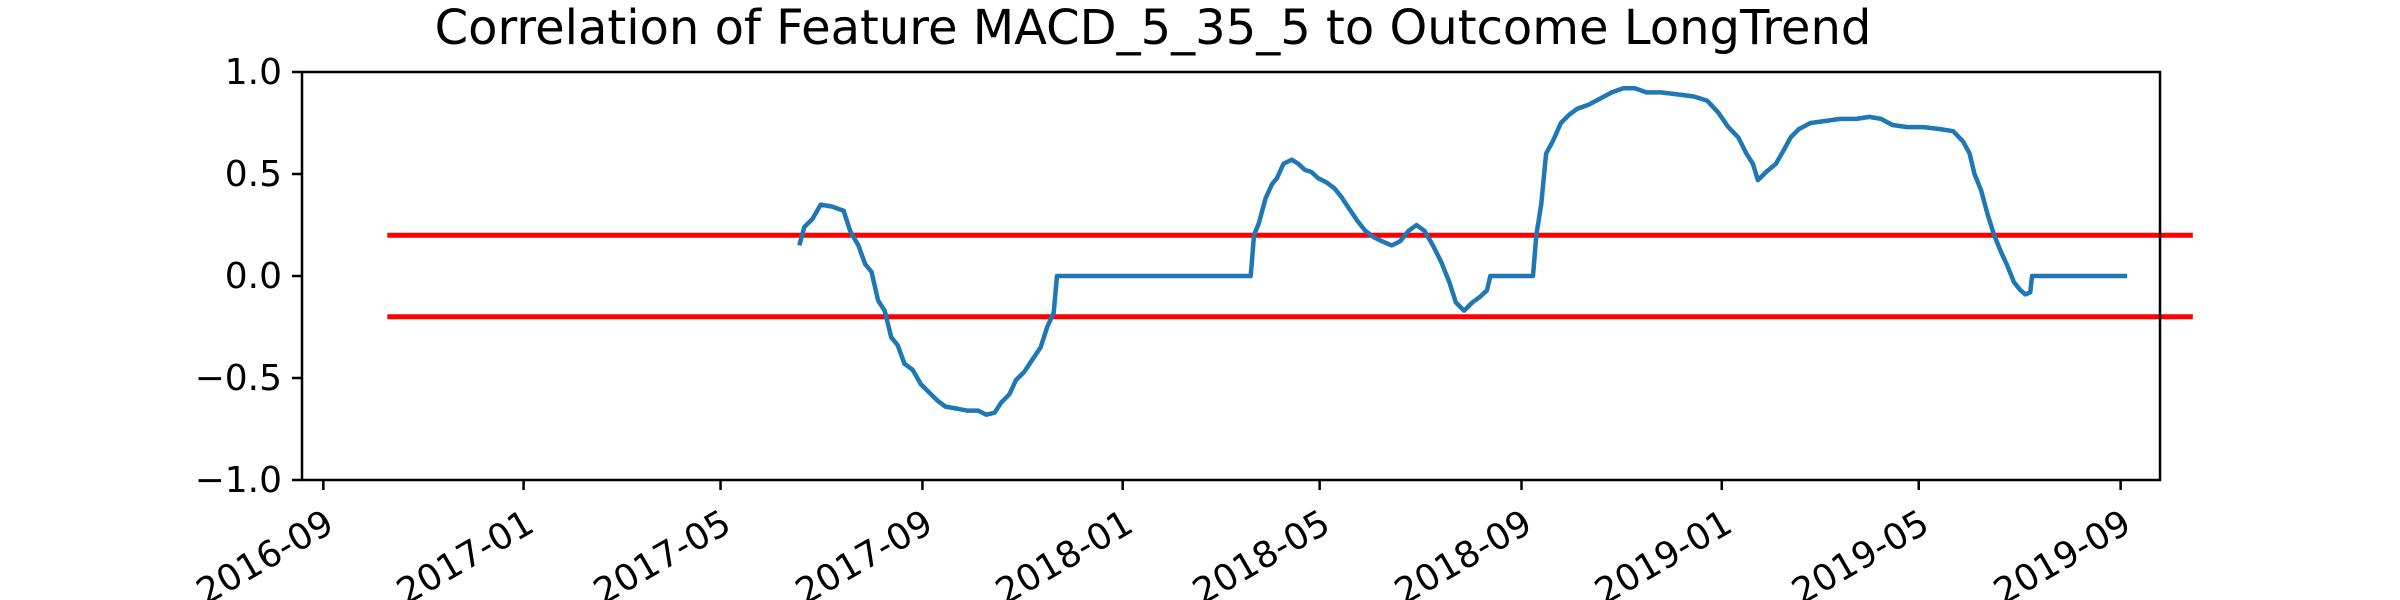 The height and width of the screenshot is (600, 2400). What do you see at coordinates (253, 276) in the screenshot?
I see `y-tick-label: 0.0` at bounding box center [253, 276].